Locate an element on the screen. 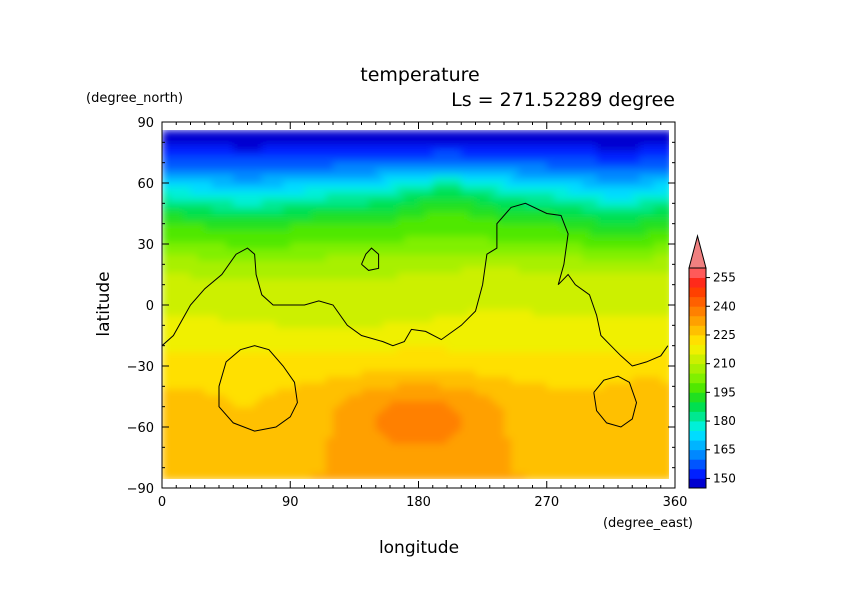  y-tick-label: 30 is located at coordinates (145, 245).